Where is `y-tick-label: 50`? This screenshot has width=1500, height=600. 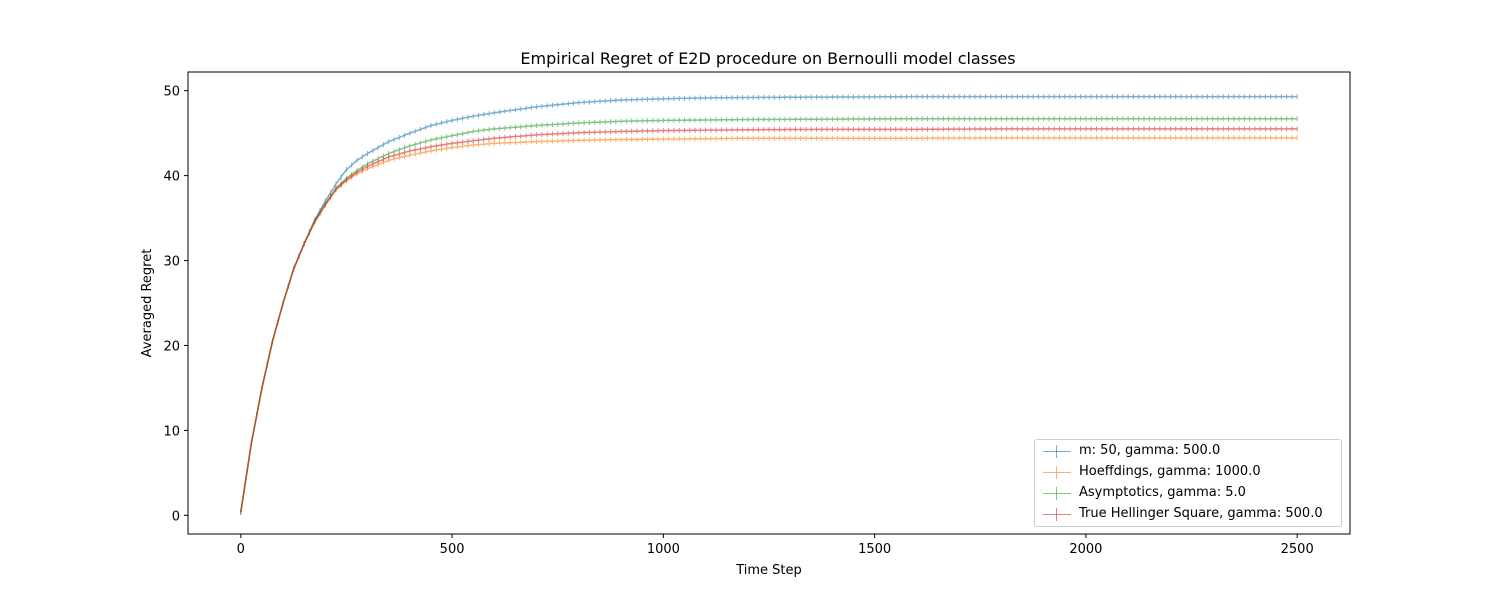
y-tick-label: 50 is located at coordinates (171, 92).